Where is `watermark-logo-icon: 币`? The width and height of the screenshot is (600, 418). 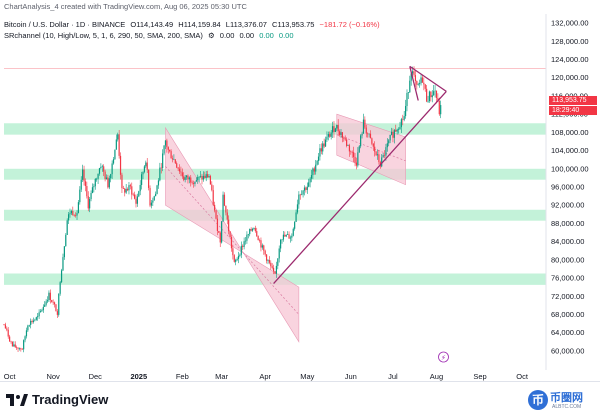
watermark-logo-icon: 币 is located at coordinates (538, 400).